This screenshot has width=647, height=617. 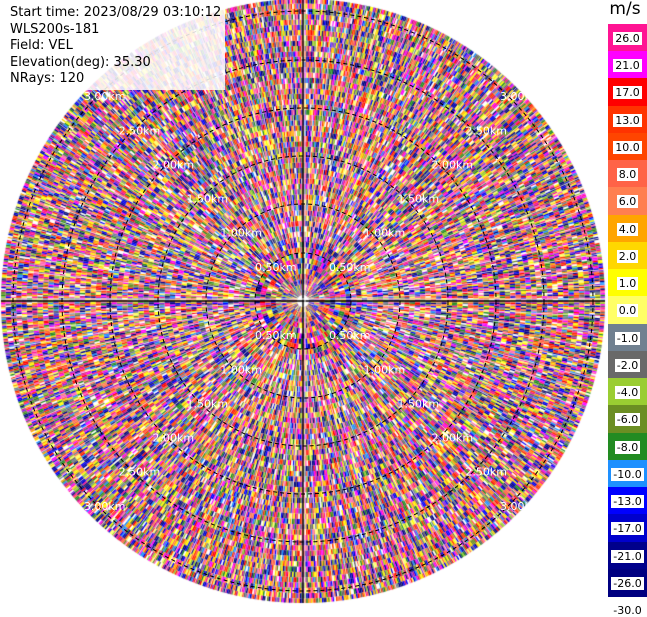 I want to click on colorbar-tick-text: -26.0, so click(x=627, y=583).